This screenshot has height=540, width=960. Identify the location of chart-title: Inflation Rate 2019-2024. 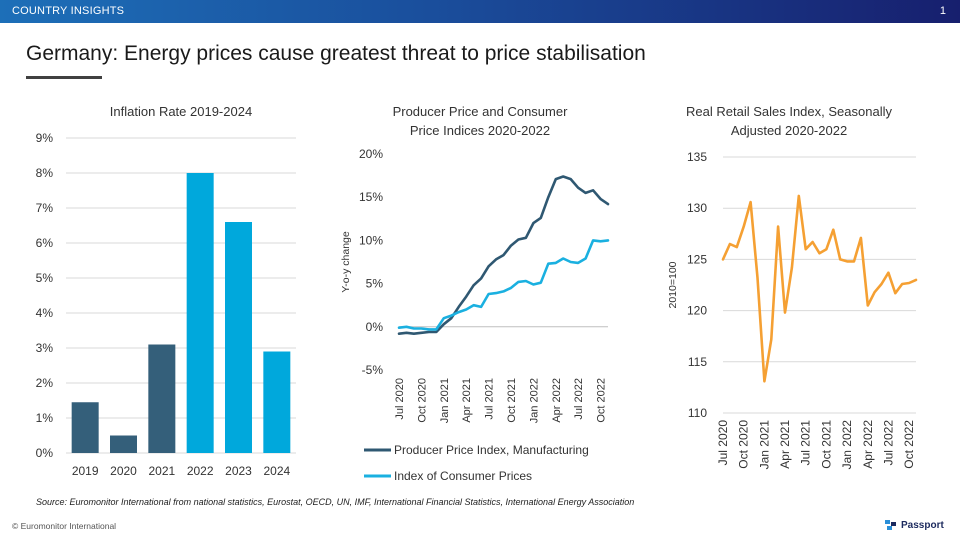
(181, 111).